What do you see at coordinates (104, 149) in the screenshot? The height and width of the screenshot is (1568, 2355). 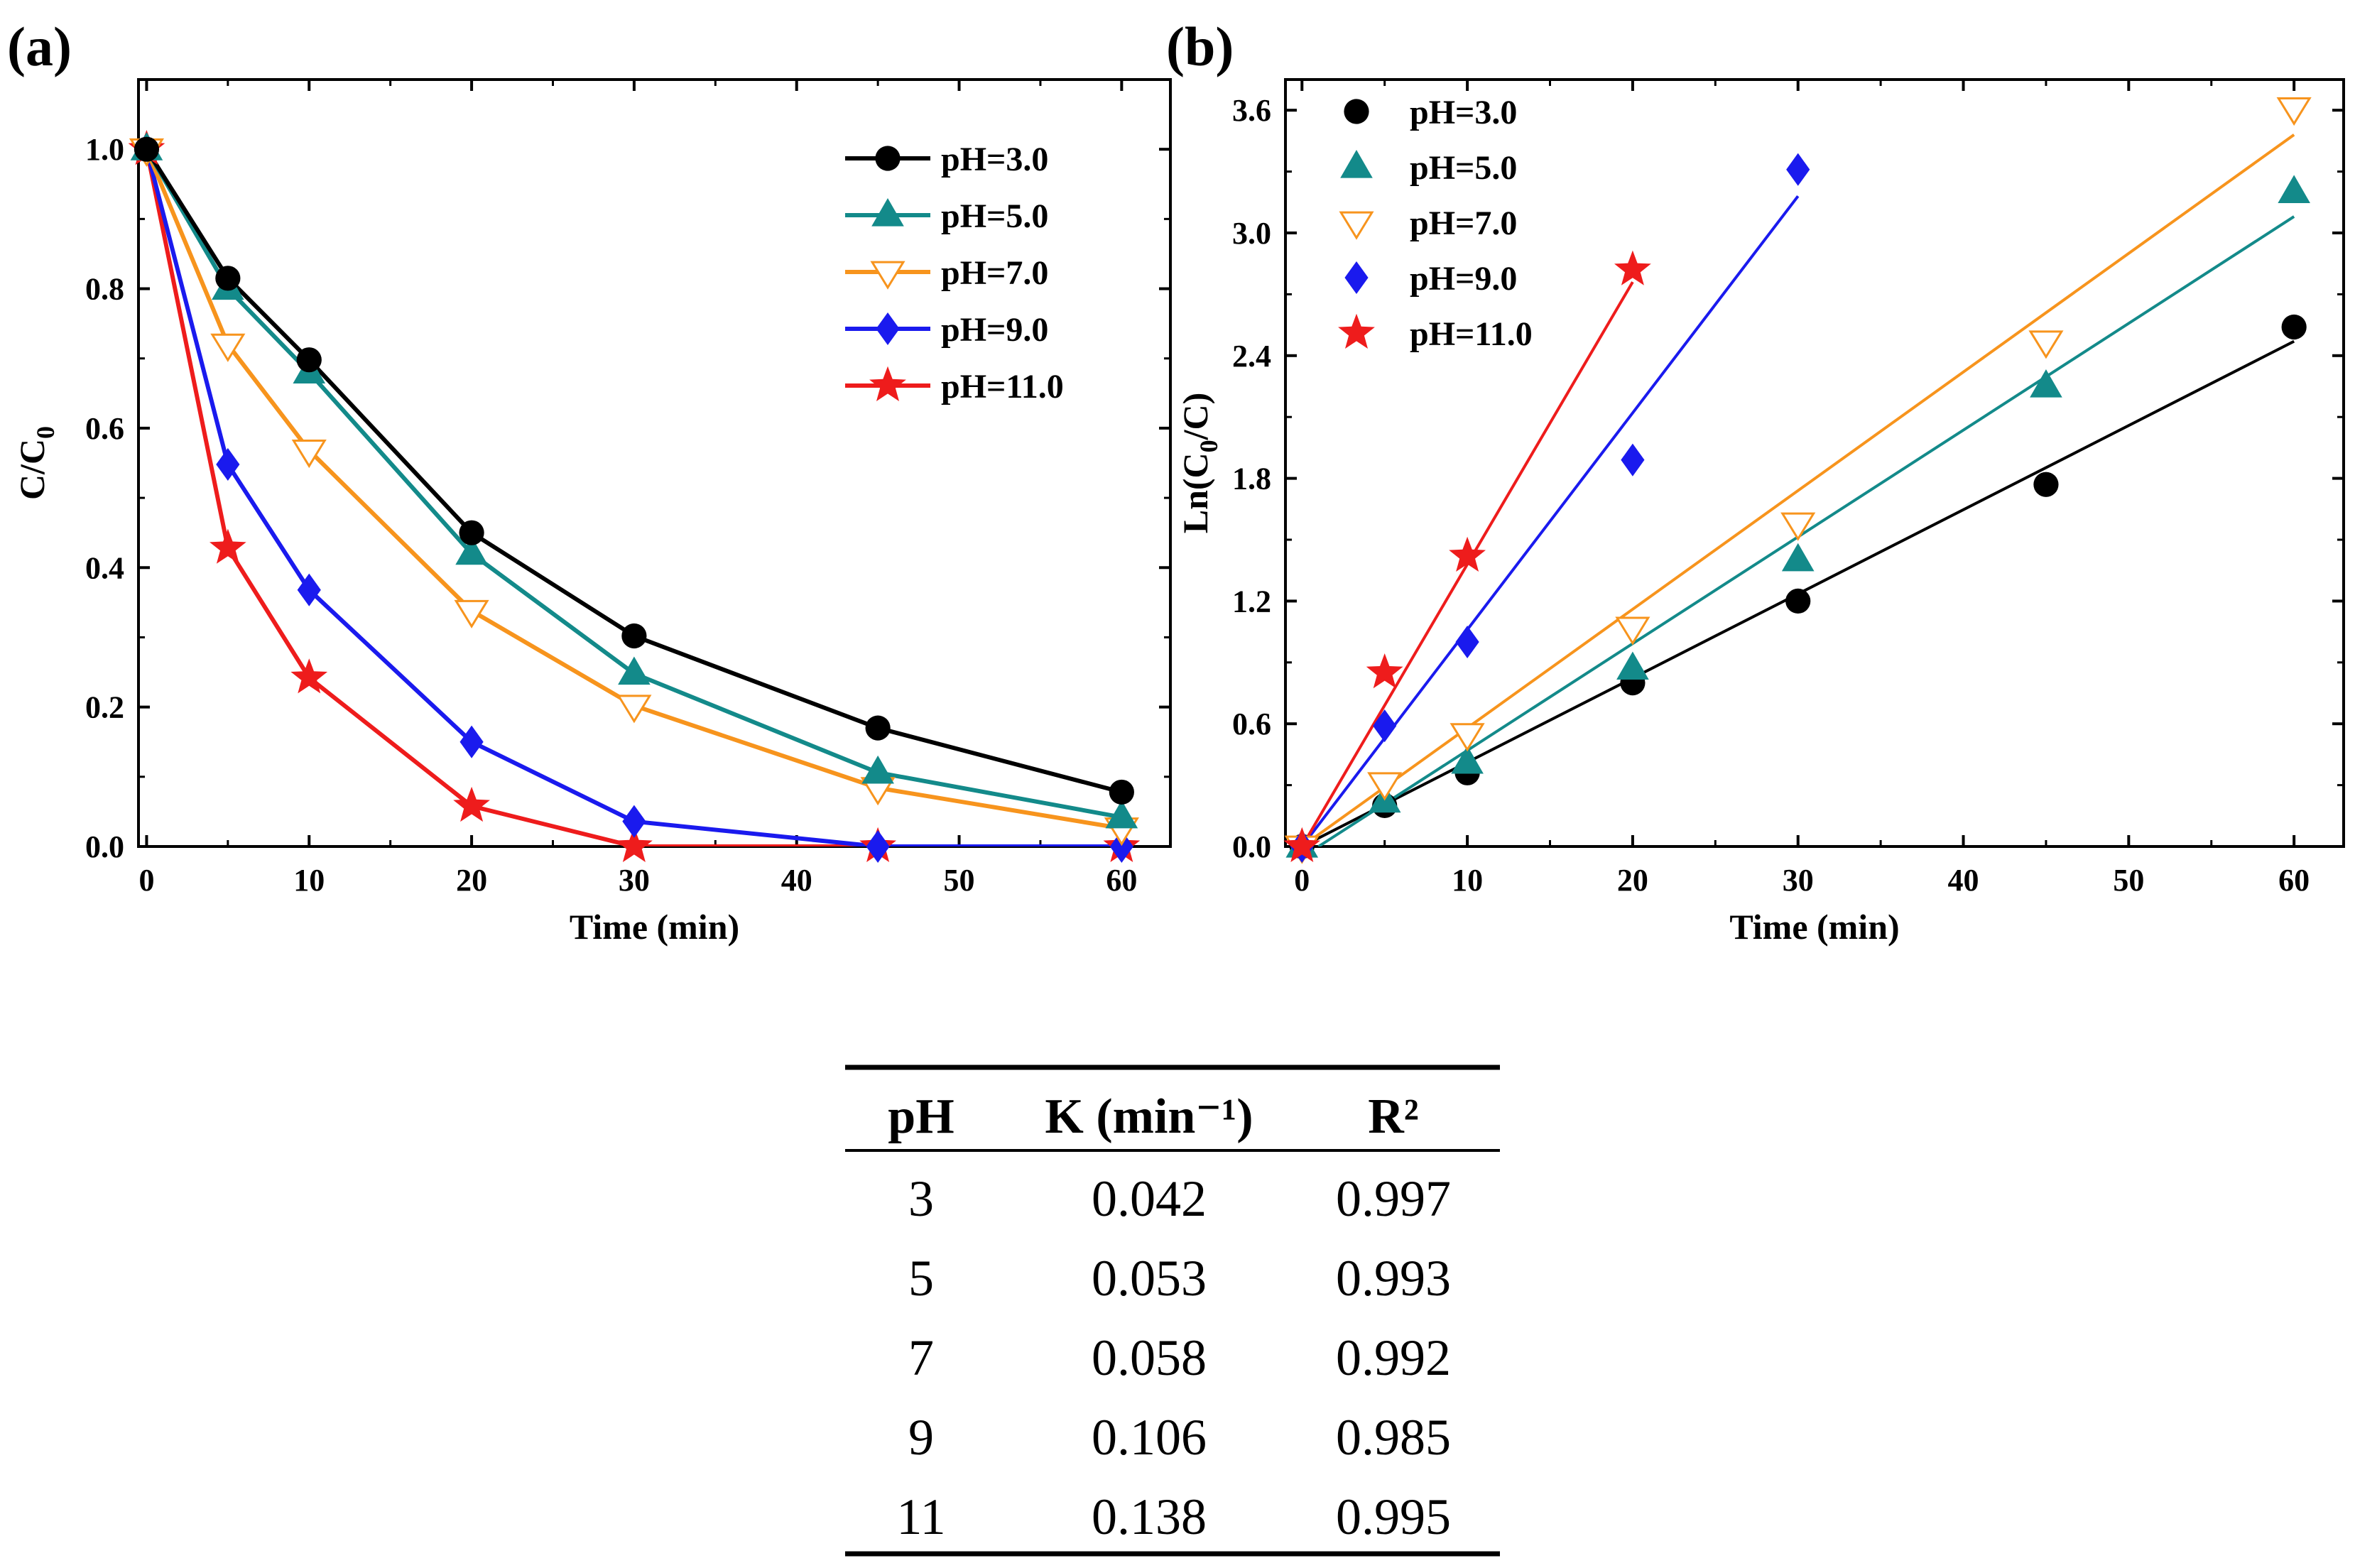 I see `a-y-tick-label: 1.0` at bounding box center [104, 149].